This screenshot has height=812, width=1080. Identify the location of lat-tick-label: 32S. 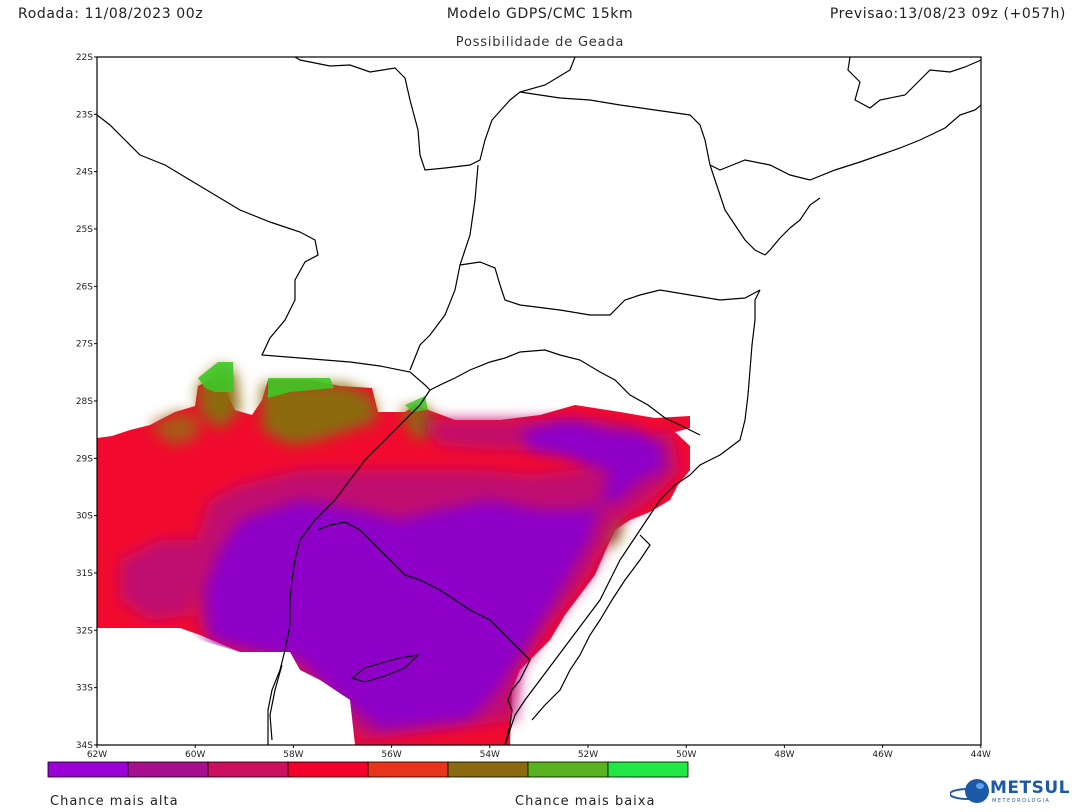
(84, 631).